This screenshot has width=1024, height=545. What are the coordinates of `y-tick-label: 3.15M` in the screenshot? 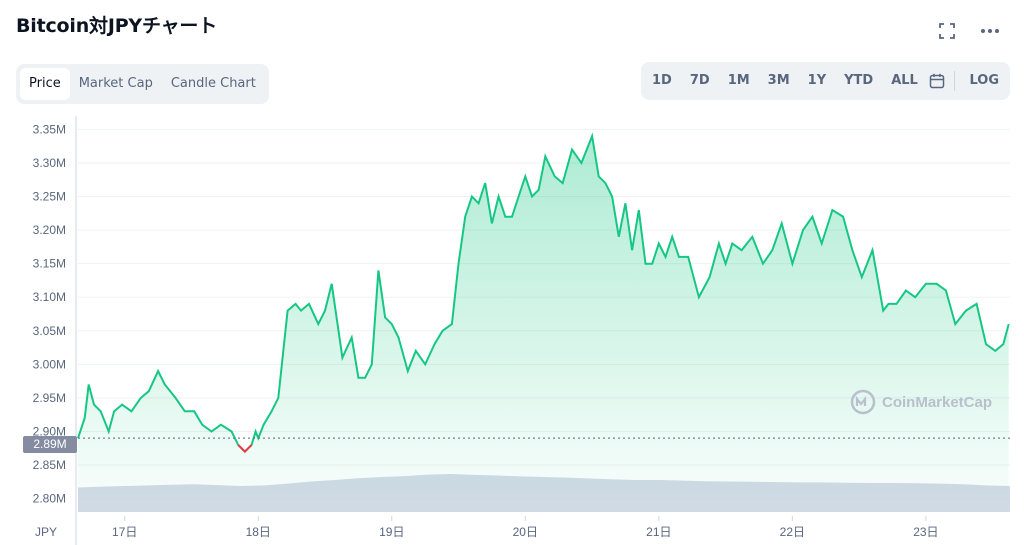 It's located at (49, 264).